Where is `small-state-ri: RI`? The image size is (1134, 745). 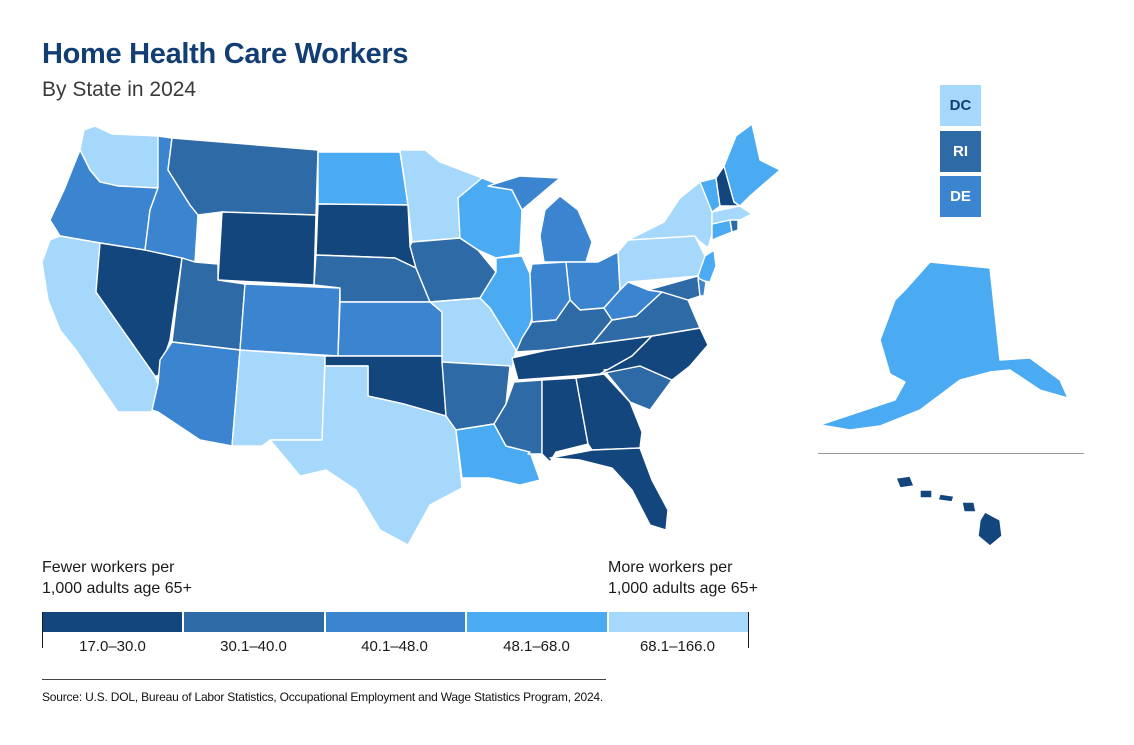
small-state-ri: RI is located at coordinates (960, 151).